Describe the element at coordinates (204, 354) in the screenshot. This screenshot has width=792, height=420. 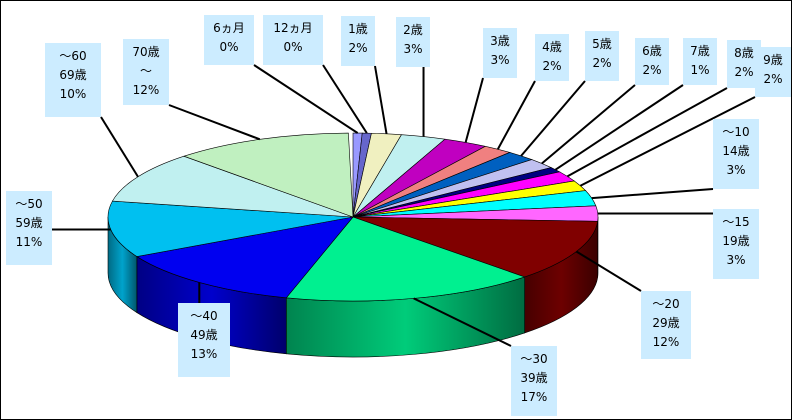
I see `data-label-percent: 13%` at that location.